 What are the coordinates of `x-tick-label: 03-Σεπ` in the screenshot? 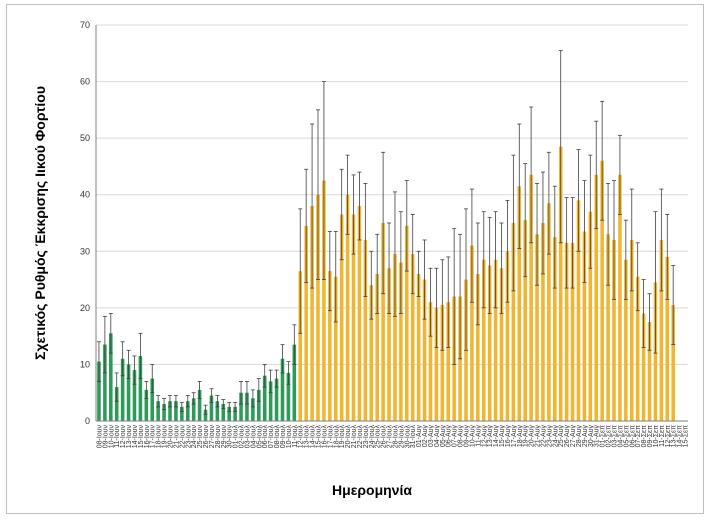 It's located at (615, 436).